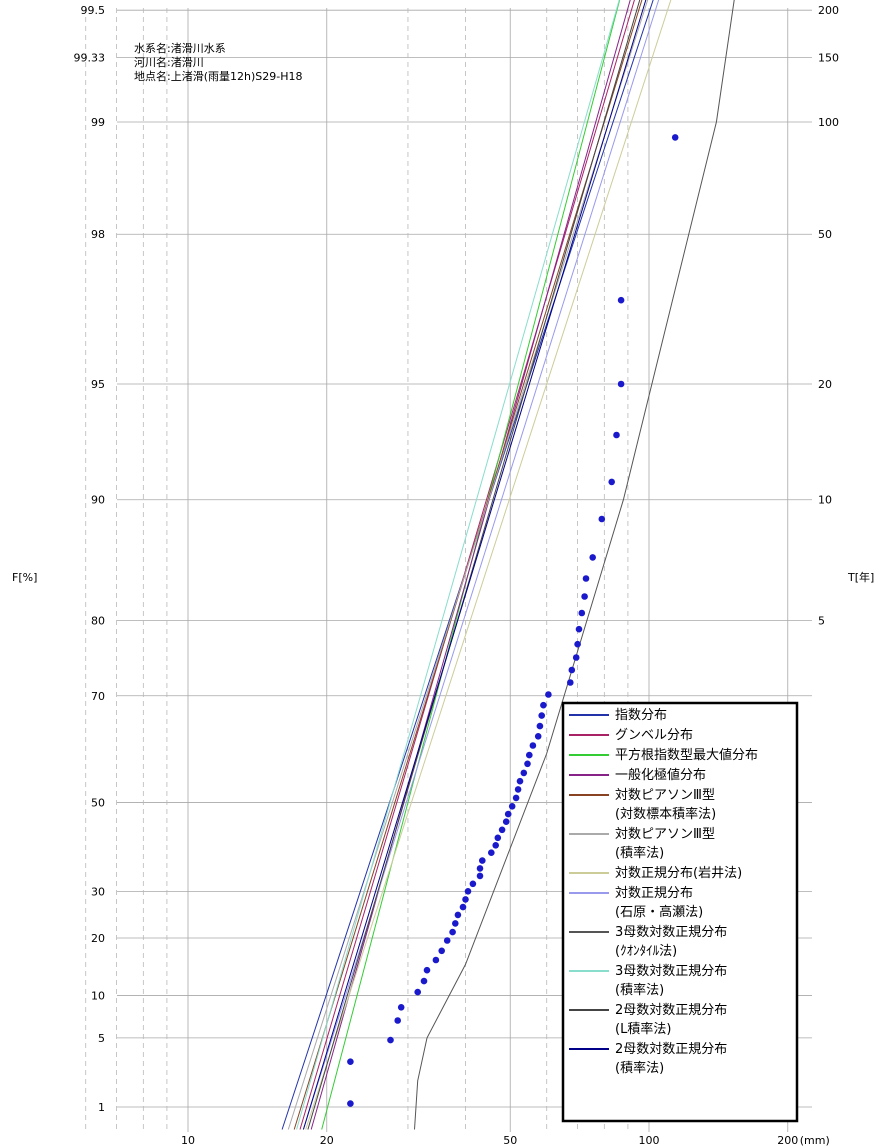 The height and width of the screenshot is (1148, 885). Describe the element at coordinates (828, 10) in the screenshot. I see `return-period-tick-label: 200` at that location.